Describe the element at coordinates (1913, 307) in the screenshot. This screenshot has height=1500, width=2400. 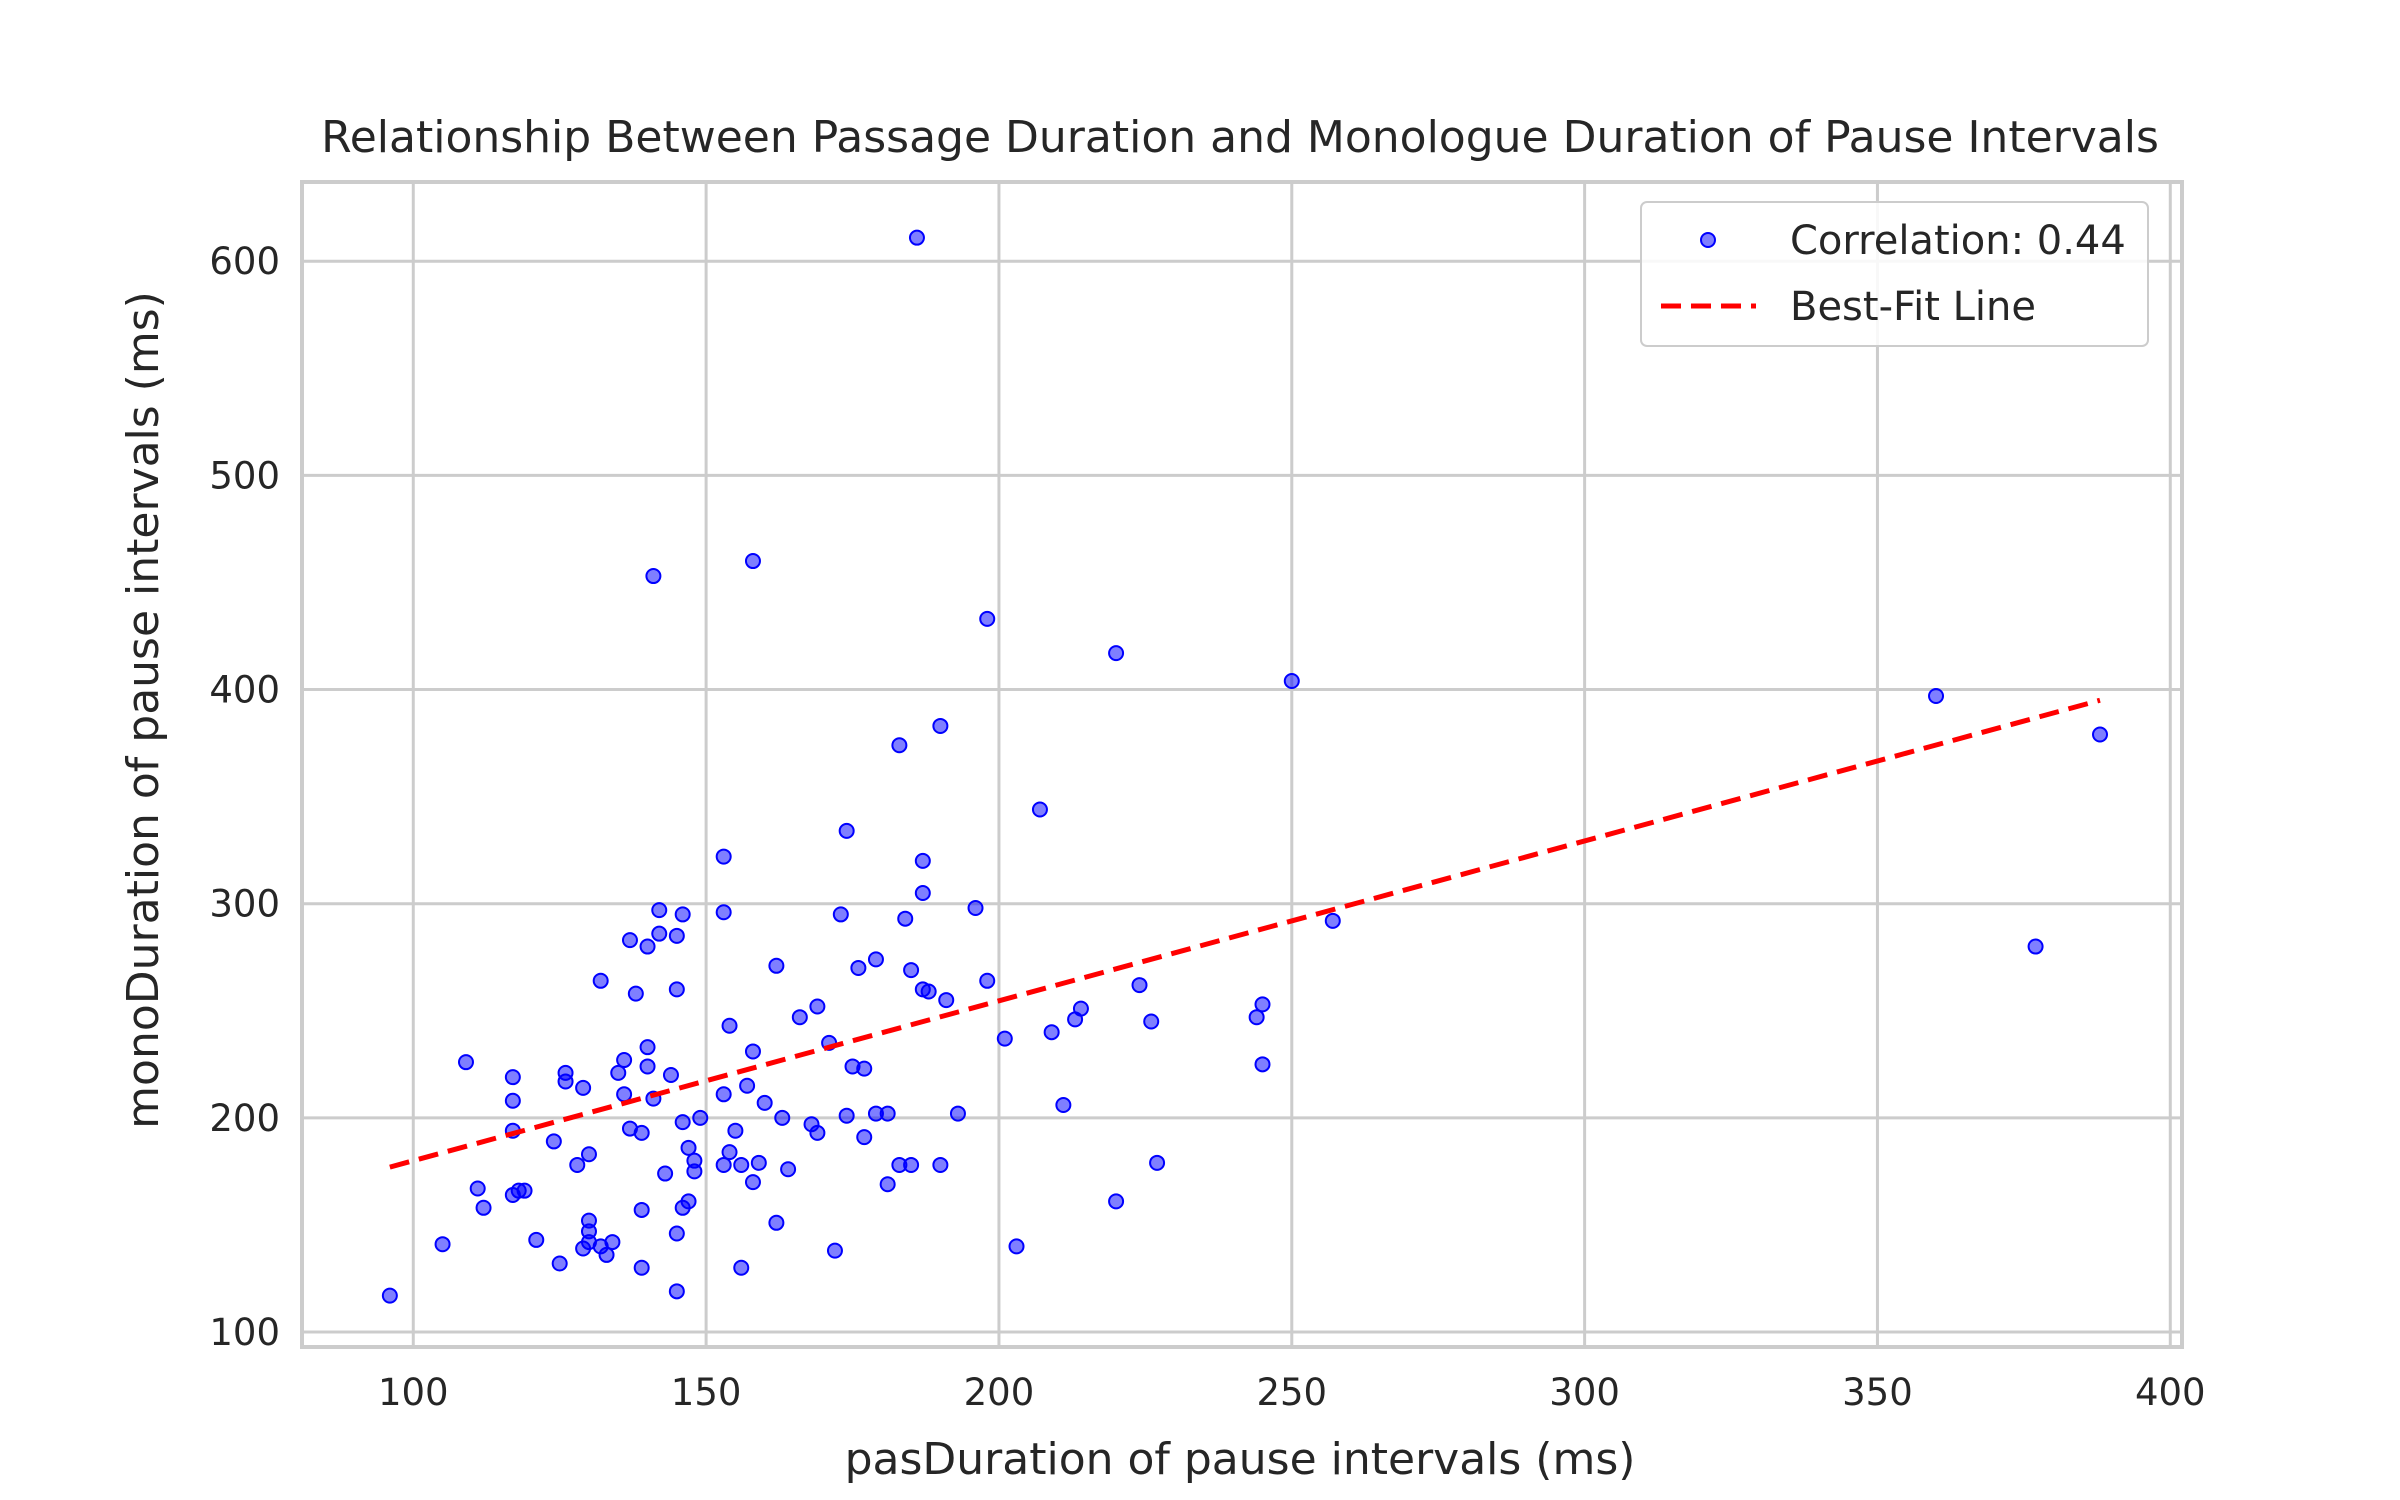
I see `legend-label-best-fit: Best-Fit Line` at that location.